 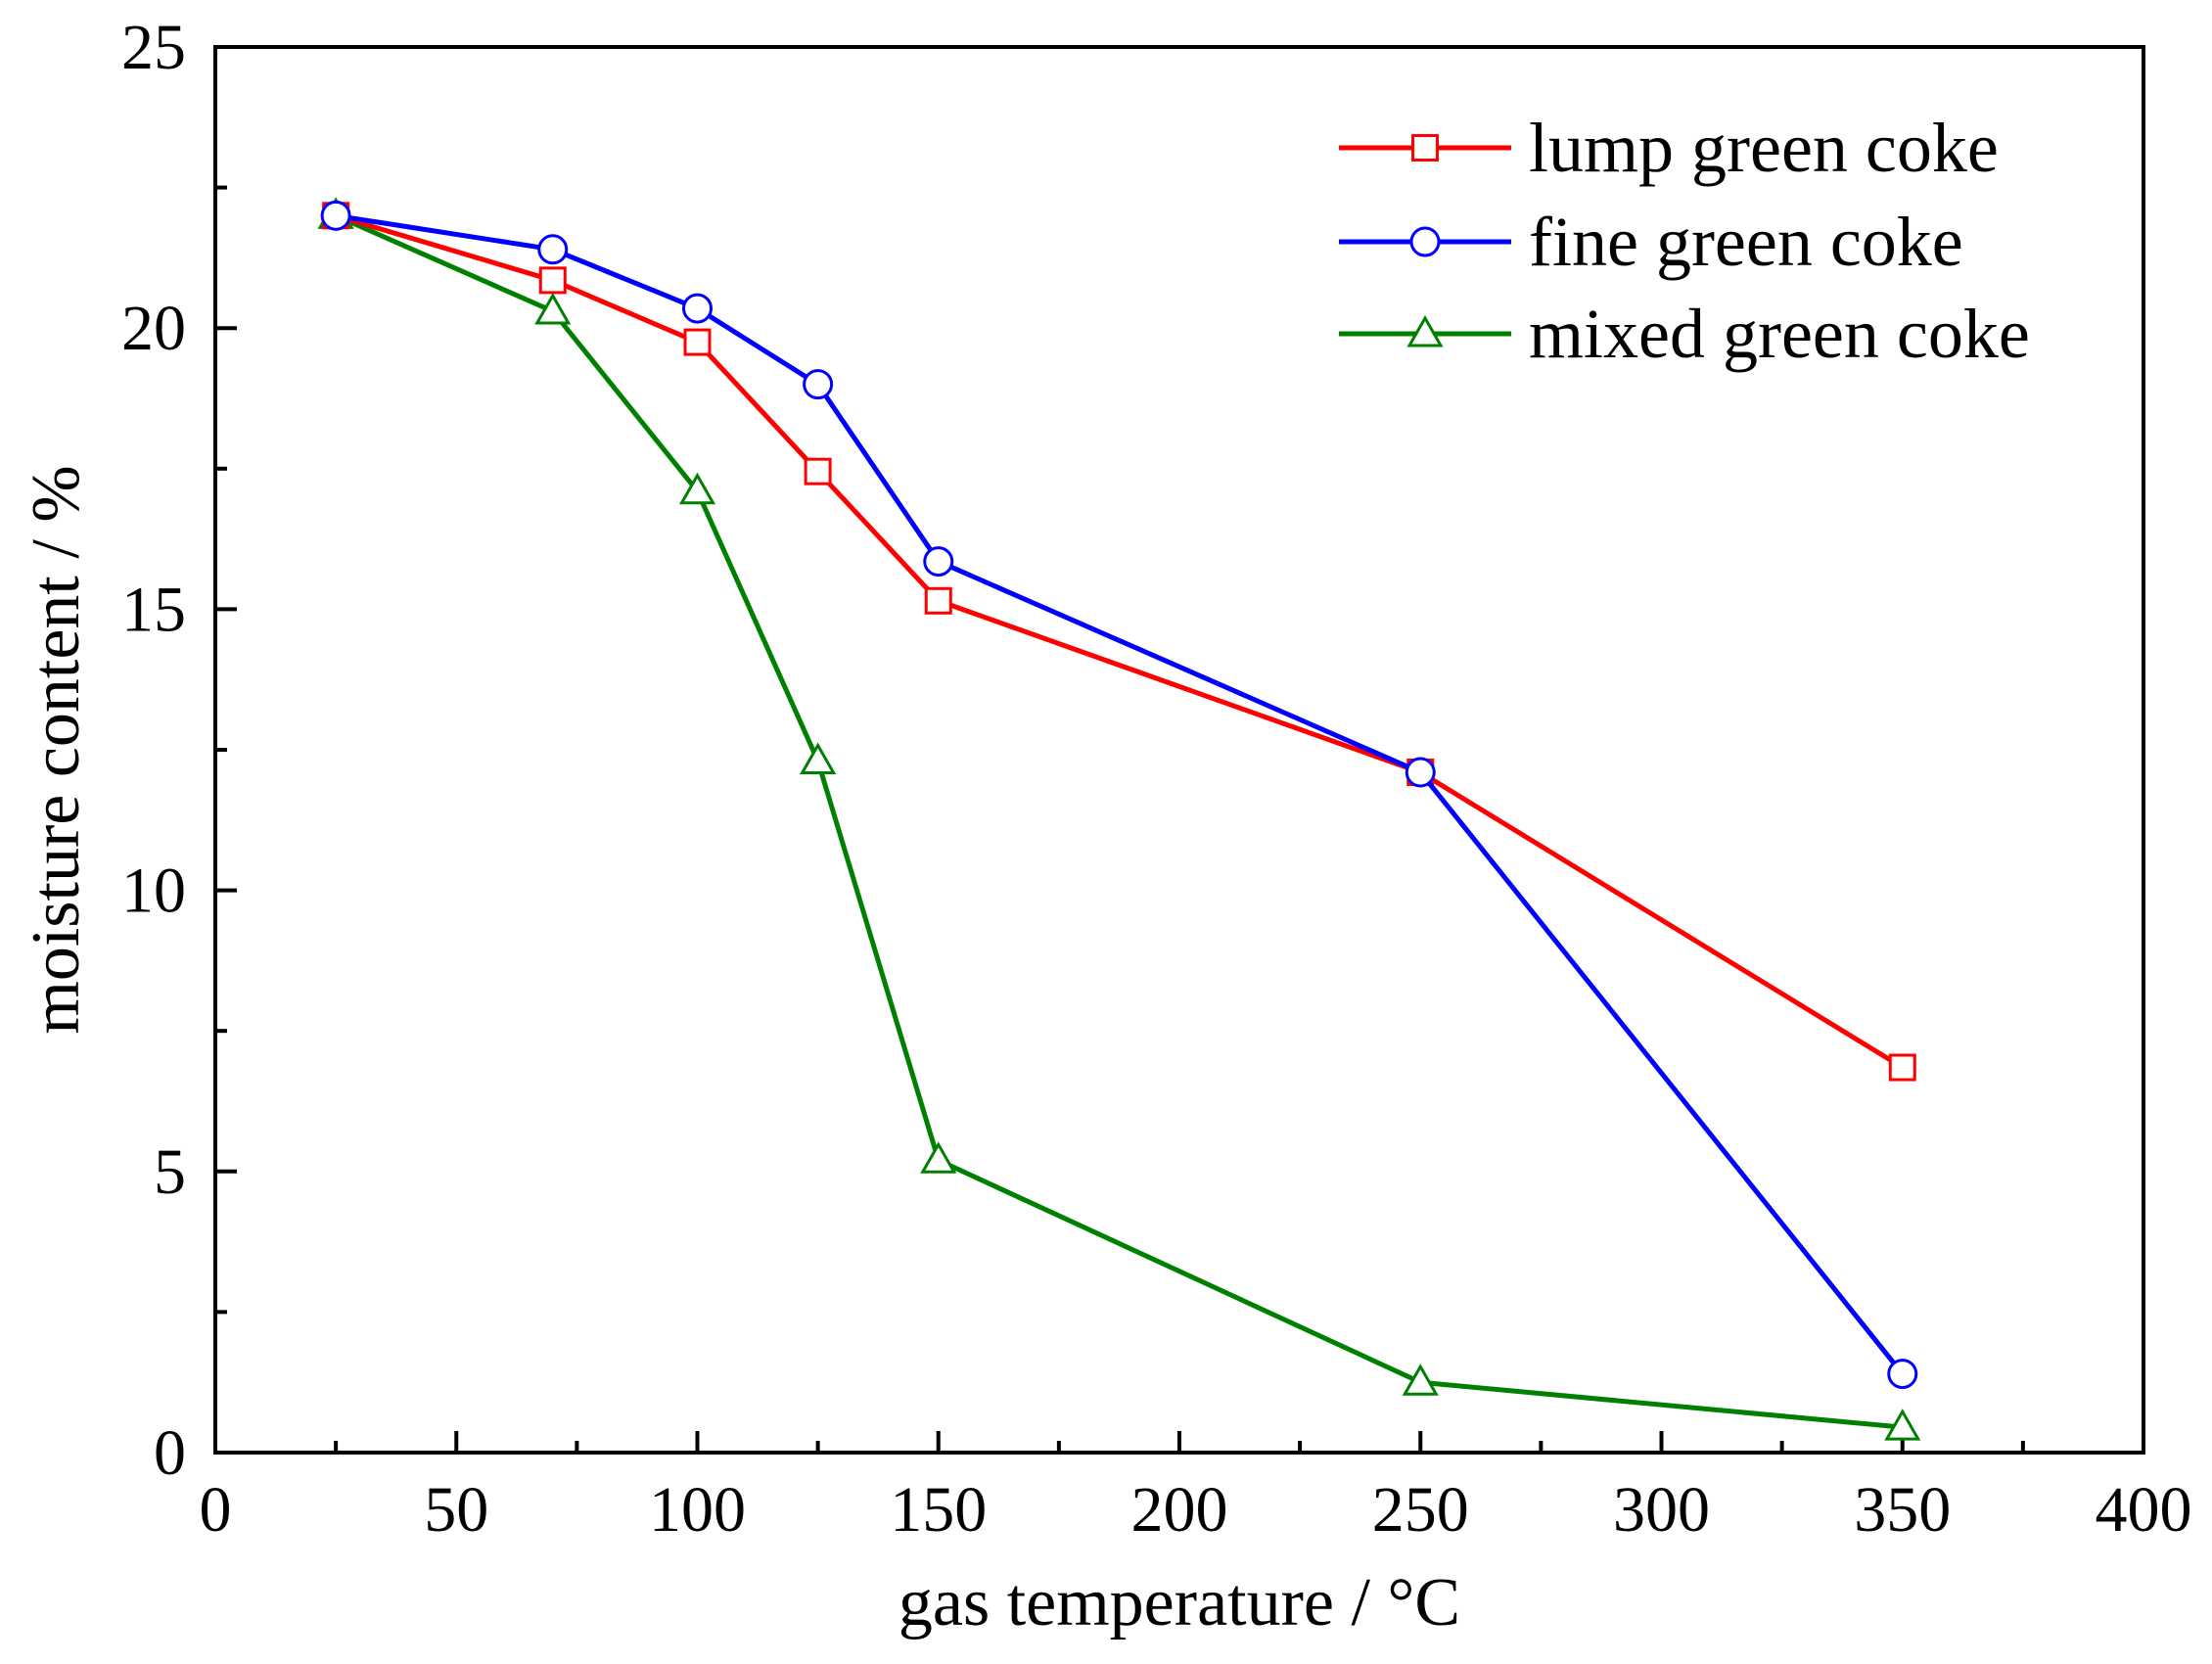 What do you see at coordinates (170, 1453) in the screenshot?
I see `y-tick-label: 0` at bounding box center [170, 1453].